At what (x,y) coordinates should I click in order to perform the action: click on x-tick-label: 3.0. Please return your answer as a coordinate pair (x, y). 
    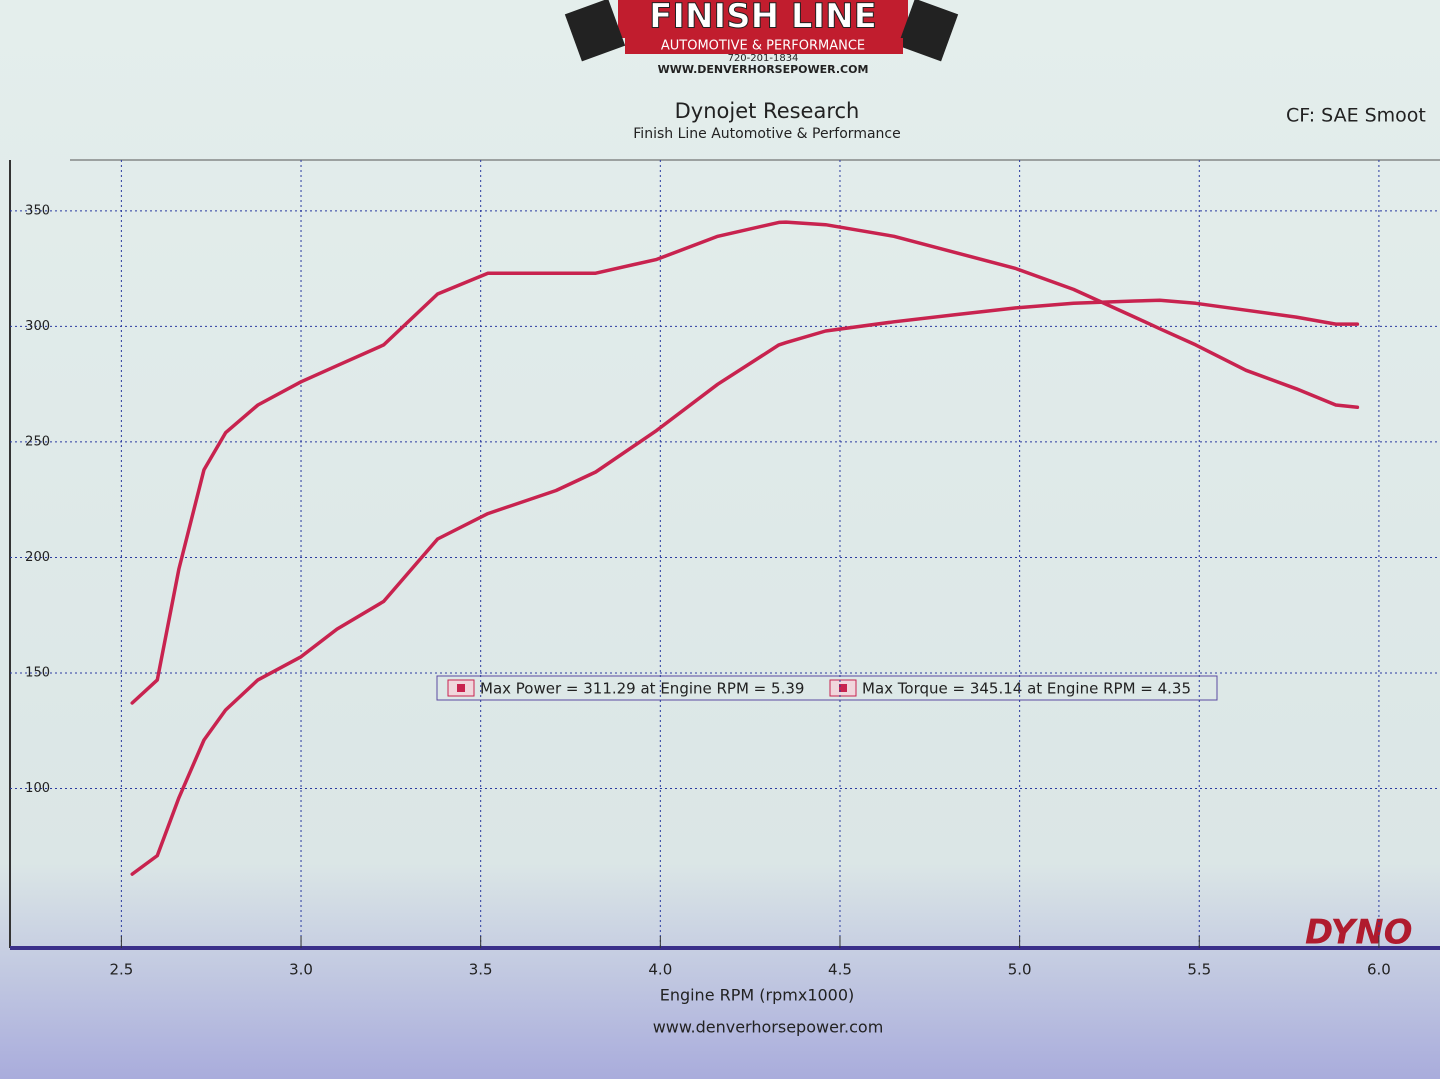
    Looking at the image, I should click on (301, 970).